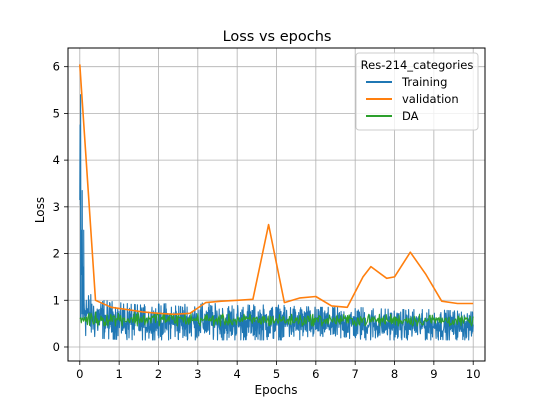 This screenshot has height=409, width=540. What do you see at coordinates (410, 116) in the screenshot?
I see `legend-label-da: DA` at bounding box center [410, 116].